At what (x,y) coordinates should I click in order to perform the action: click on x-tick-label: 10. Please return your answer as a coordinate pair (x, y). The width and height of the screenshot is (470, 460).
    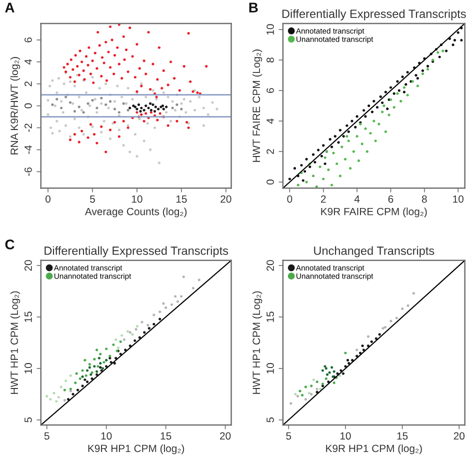
    Looking at the image, I should click on (137, 199).